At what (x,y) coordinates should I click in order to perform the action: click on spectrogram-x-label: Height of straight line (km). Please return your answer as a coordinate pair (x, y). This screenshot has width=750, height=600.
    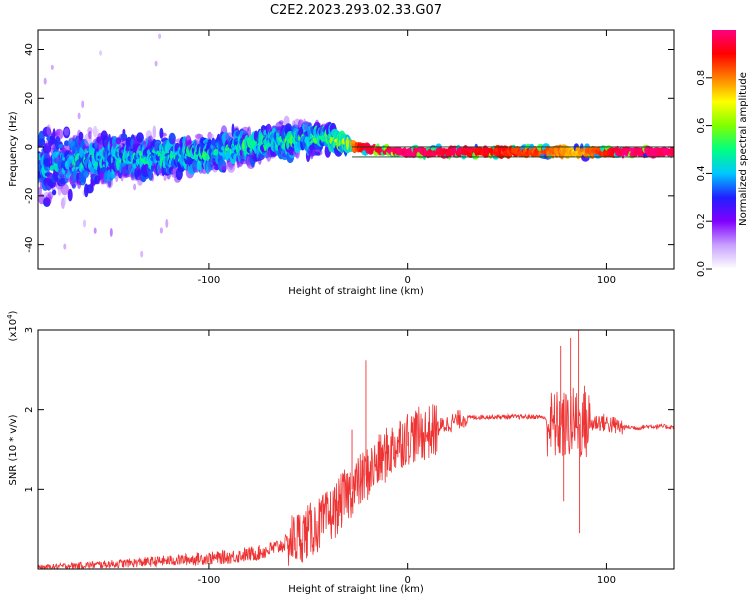
    Looking at the image, I should click on (356, 291).